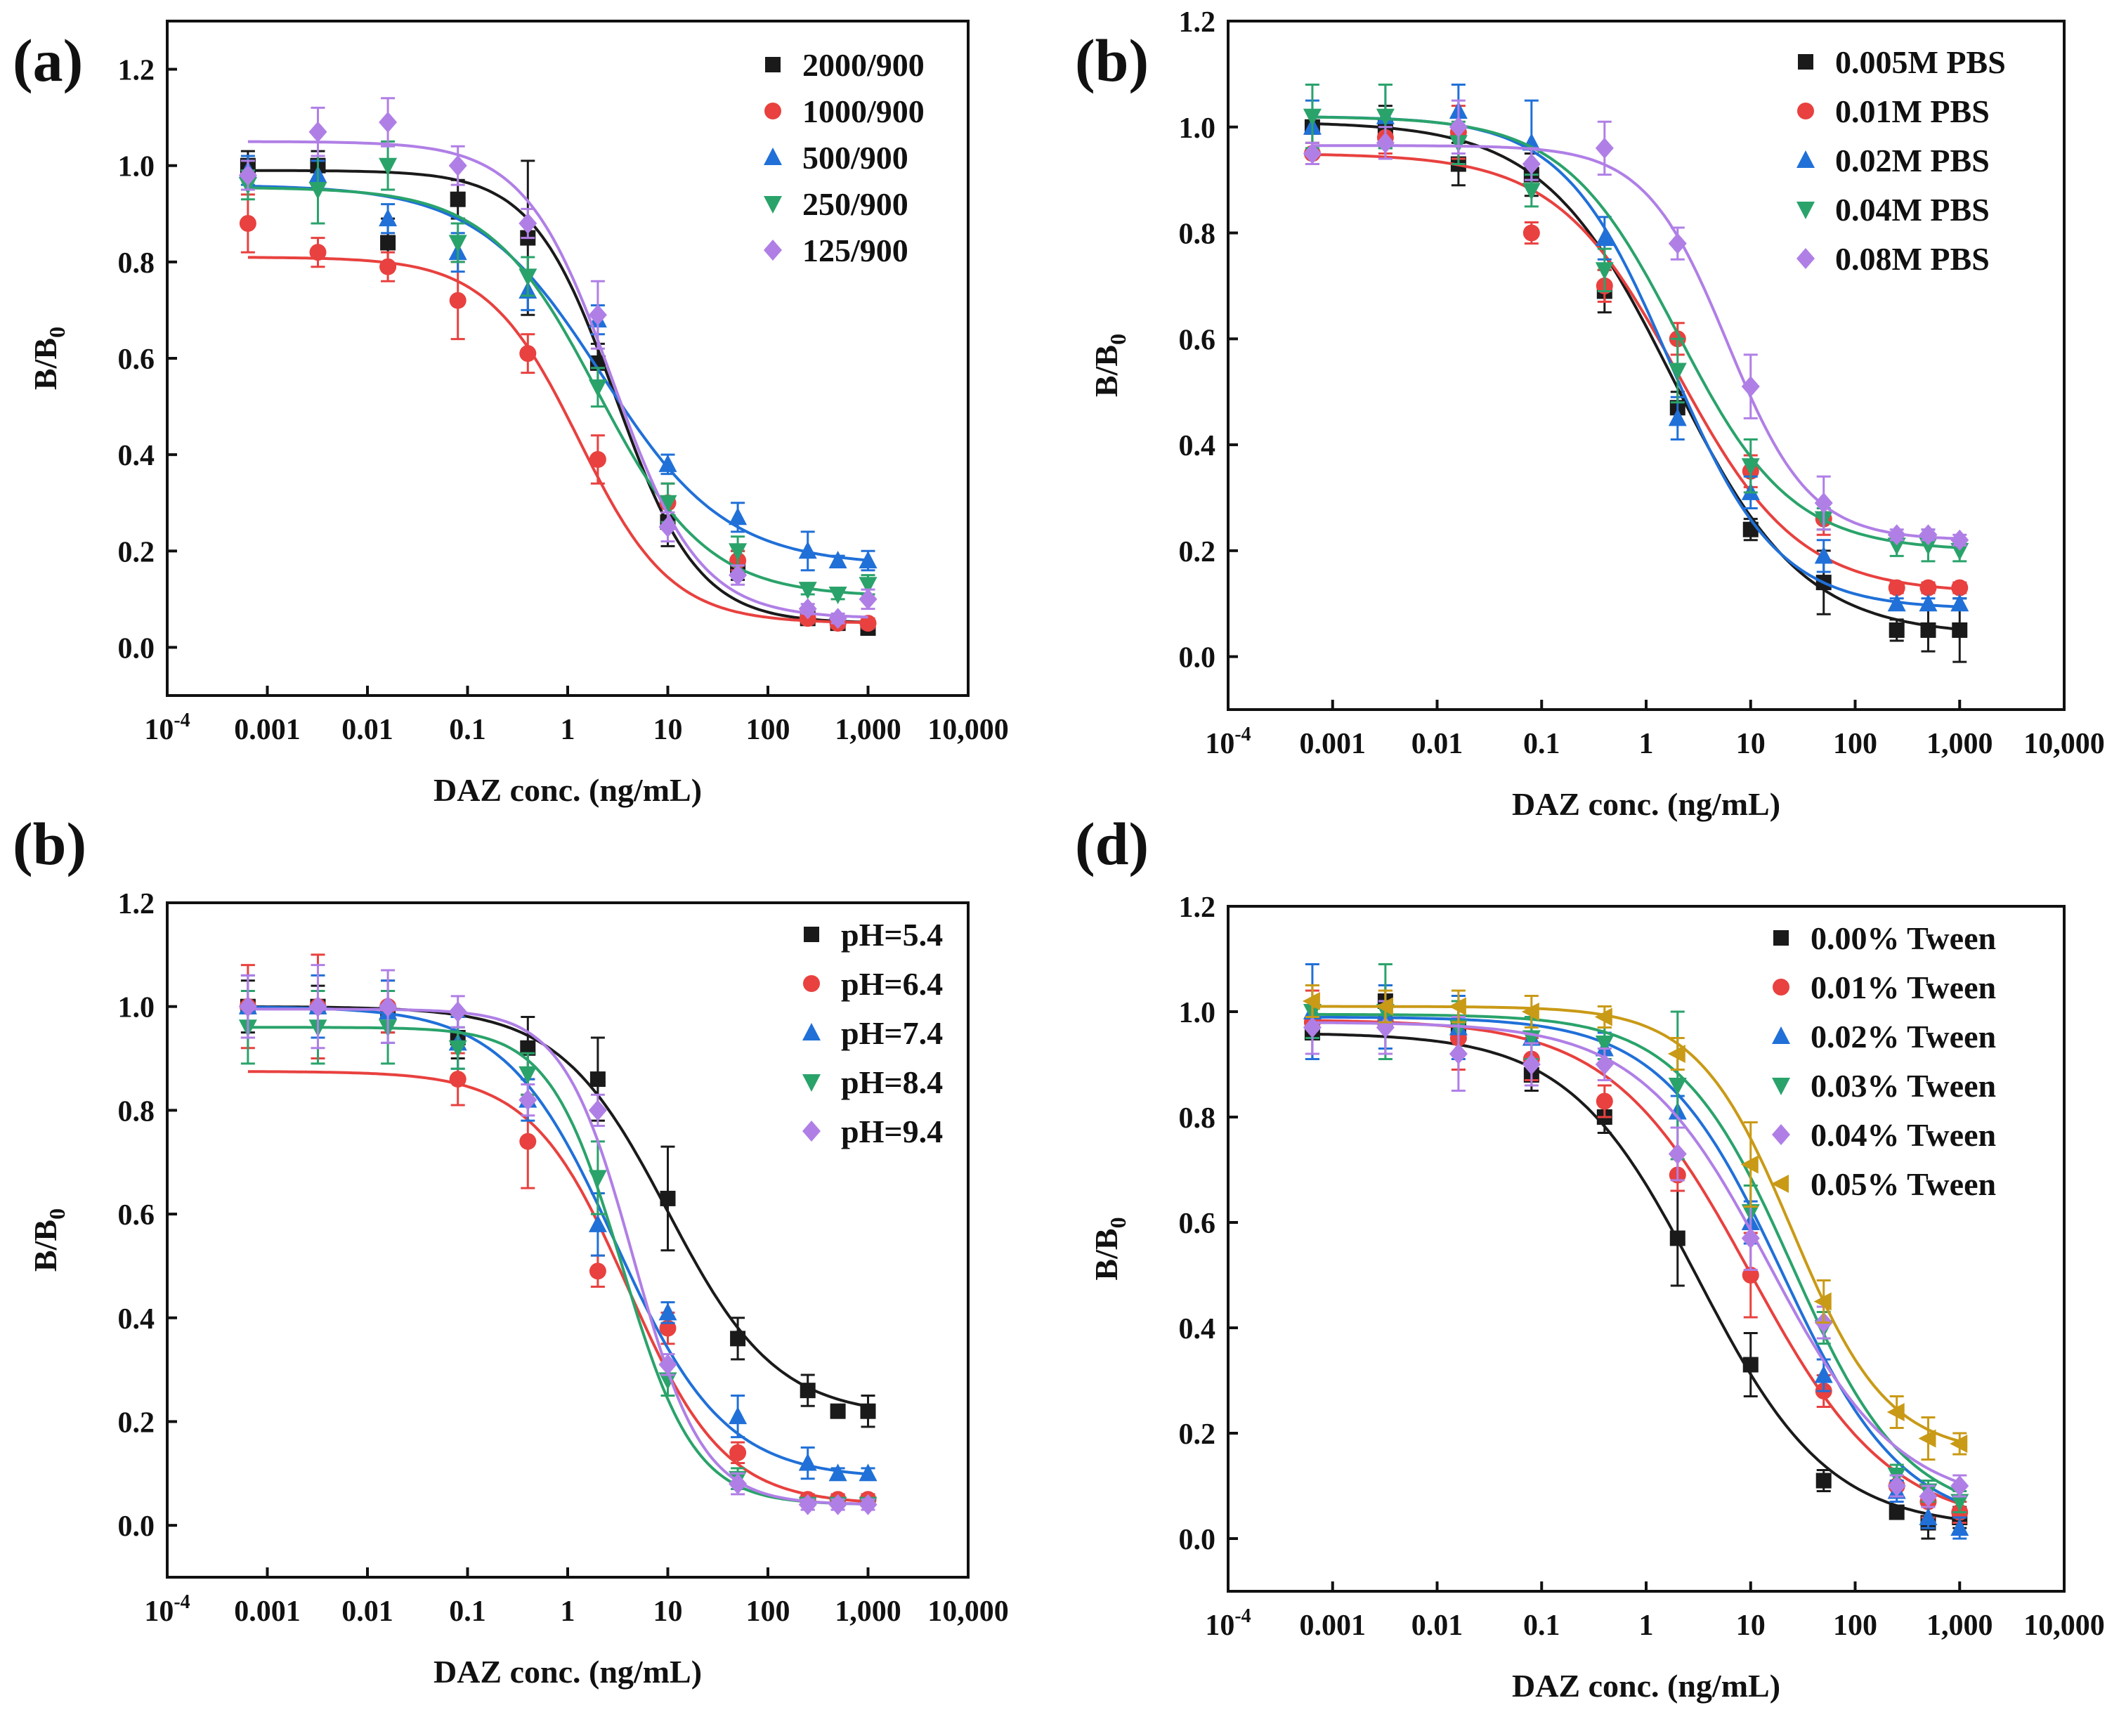  What do you see at coordinates (1903, 938) in the screenshot?
I see `legend-entry: 0.00% Tween` at bounding box center [1903, 938].